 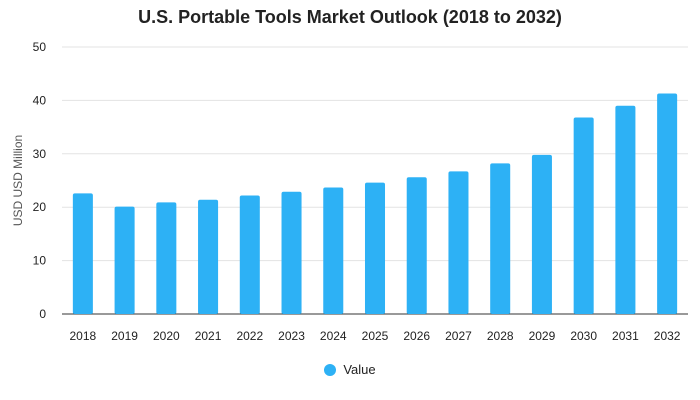 I want to click on bar-2027, so click(x=458, y=242).